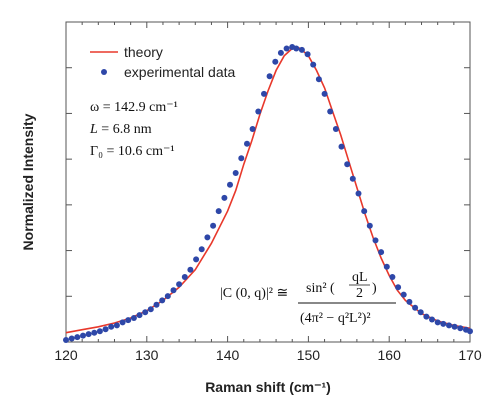  What do you see at coordinates (93, 129) in the screenshot?
I see `param-length-symbol: L` at bounding box center [93, 129].